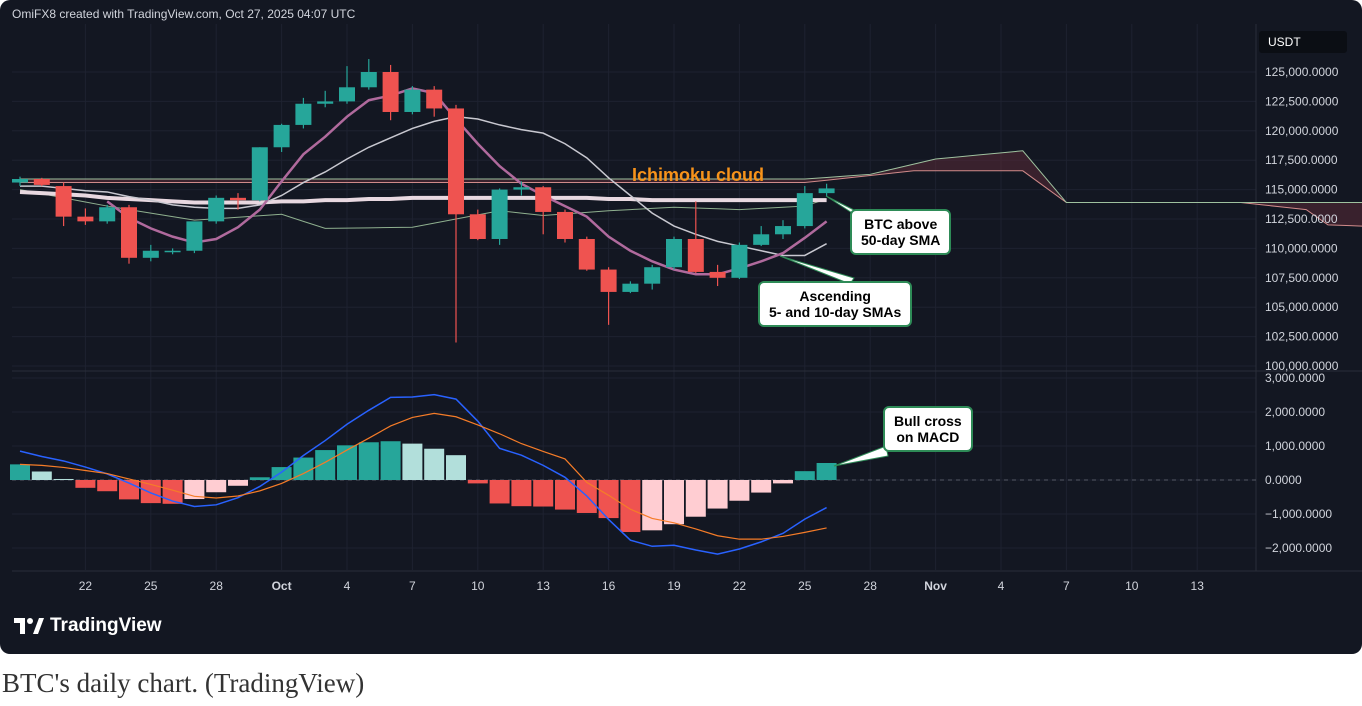 The width and height of the screenshot is (1362, 706). What do you see at coordinates (1301, 248) in the screenshot?
I see `price-tick-label: 110,000.0000` at bounding box center [1301, 248].